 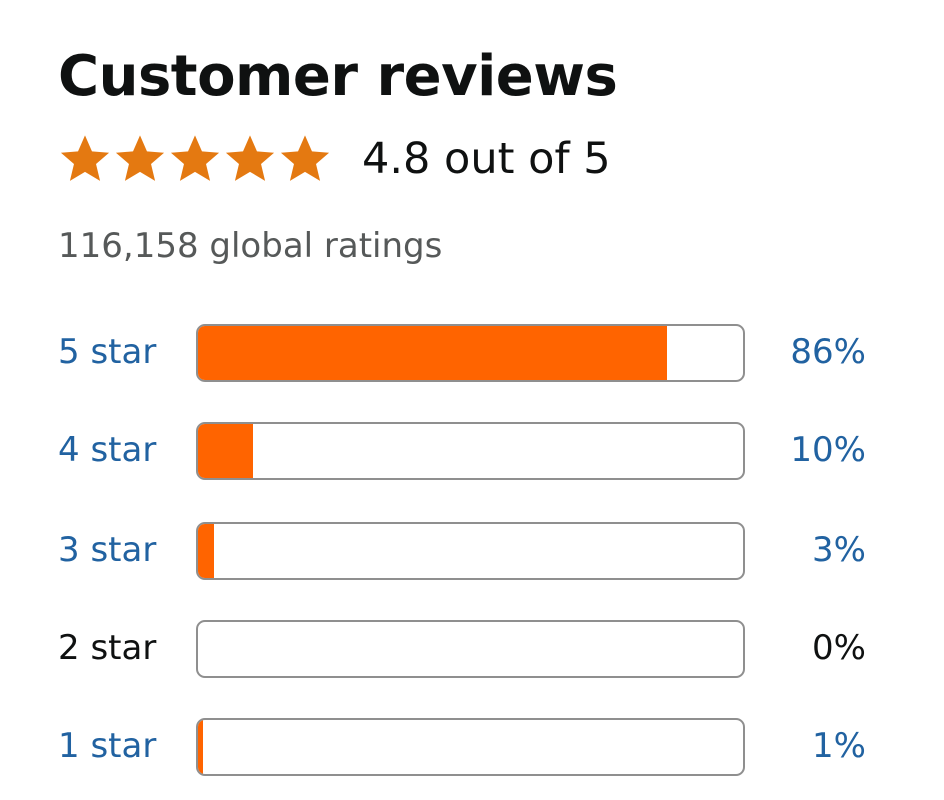 I want to click on rating-row-4-star: 4 star 10%, so click(x=472, y=451).